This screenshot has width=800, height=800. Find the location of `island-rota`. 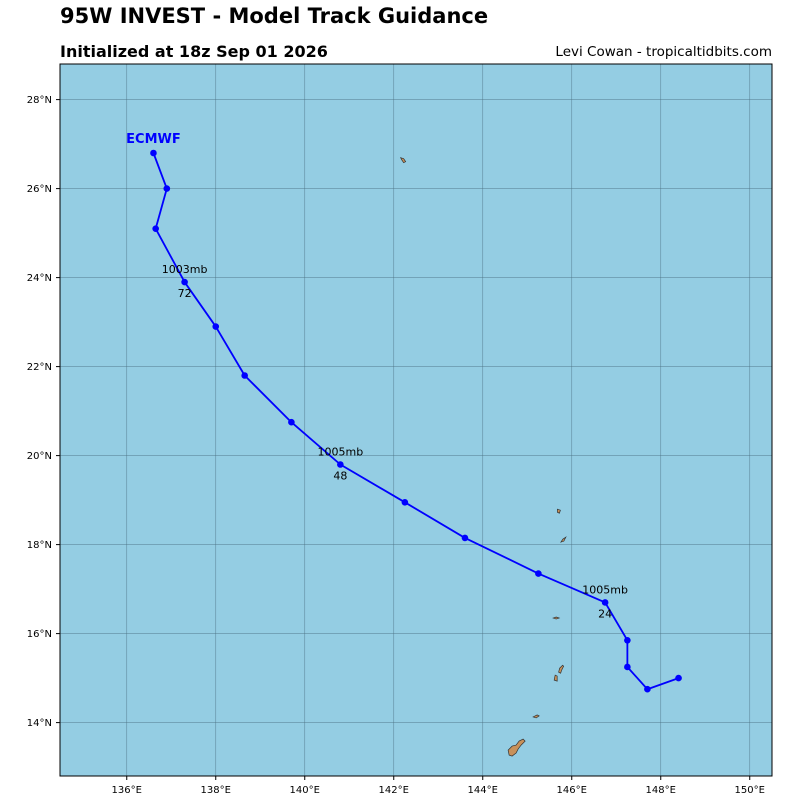

island-rota is located at coordinates (536, 716).